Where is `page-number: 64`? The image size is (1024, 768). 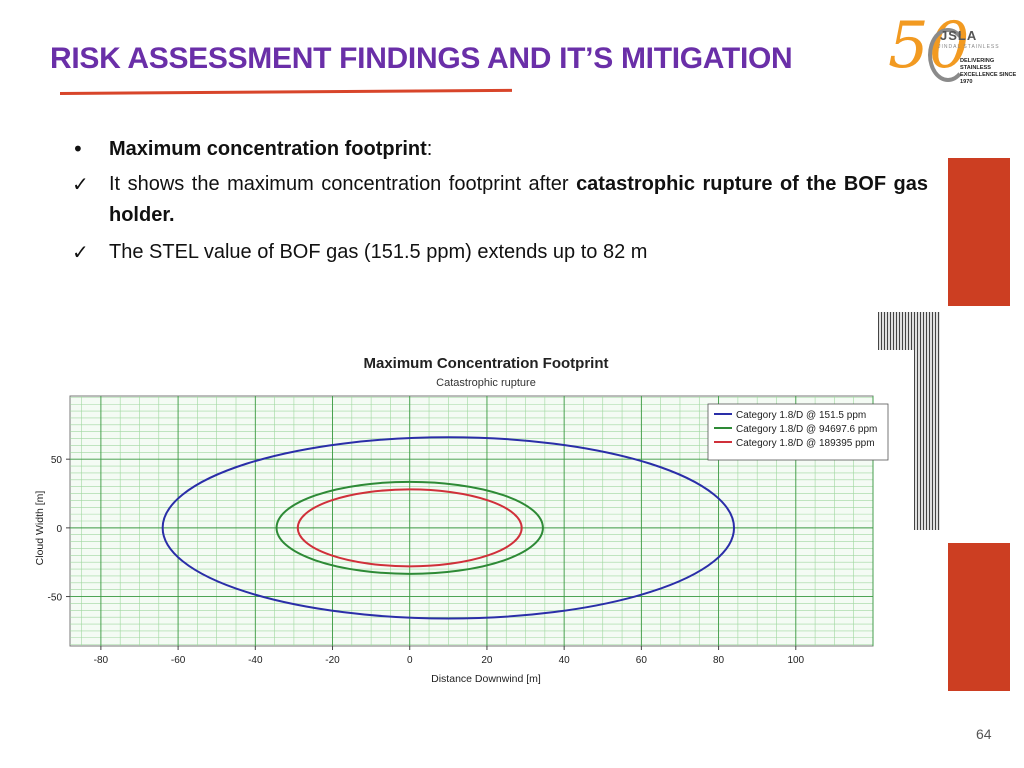 page-number: 64 is located at coordinates (984, 734).